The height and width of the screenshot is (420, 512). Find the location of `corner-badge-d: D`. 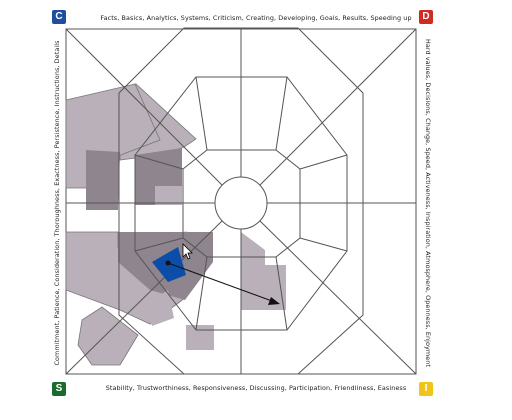

corner-badge-d: D is located at coordinates (426, 17).